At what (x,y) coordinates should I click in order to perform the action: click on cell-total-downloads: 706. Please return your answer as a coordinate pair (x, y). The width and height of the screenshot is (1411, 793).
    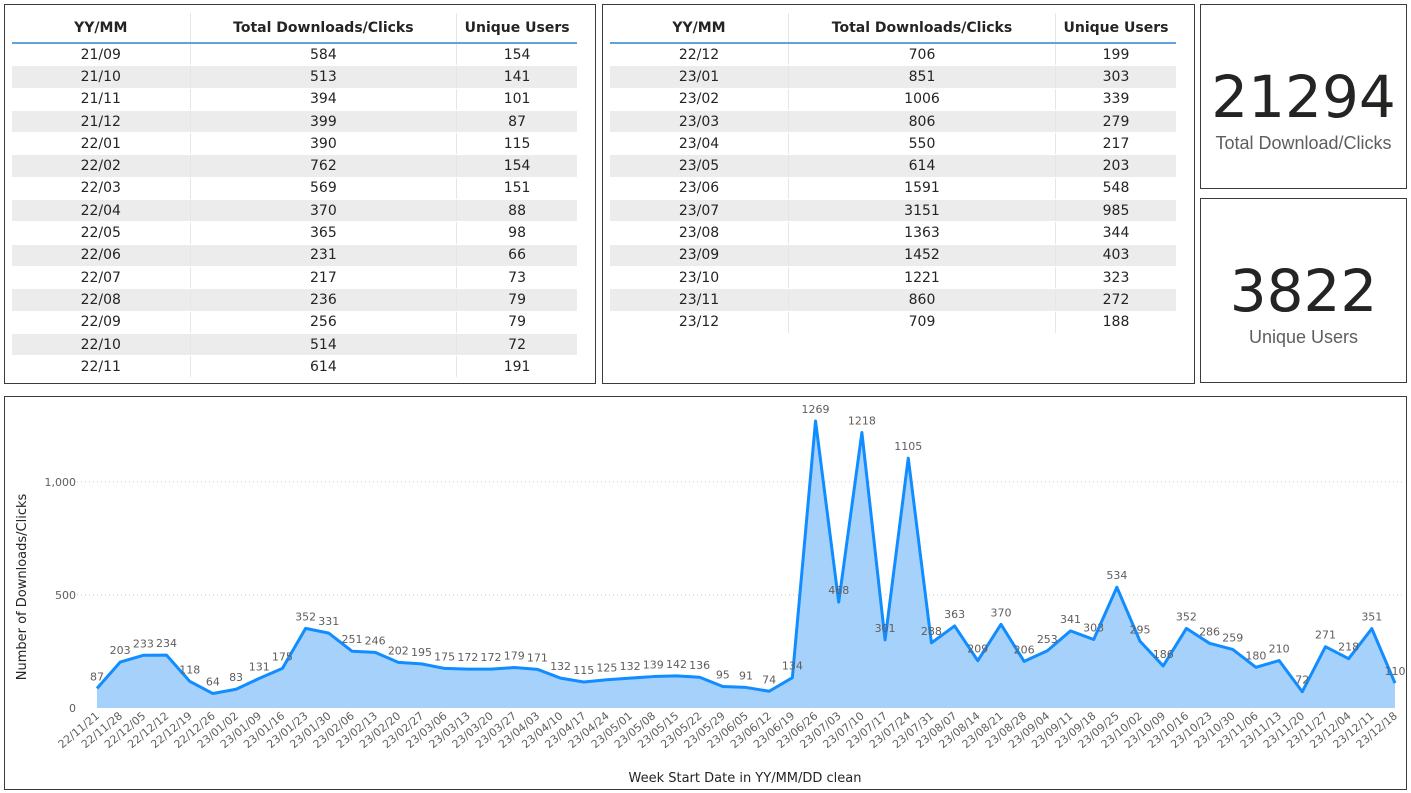
    Looking at the image, I should click on (922, 55).